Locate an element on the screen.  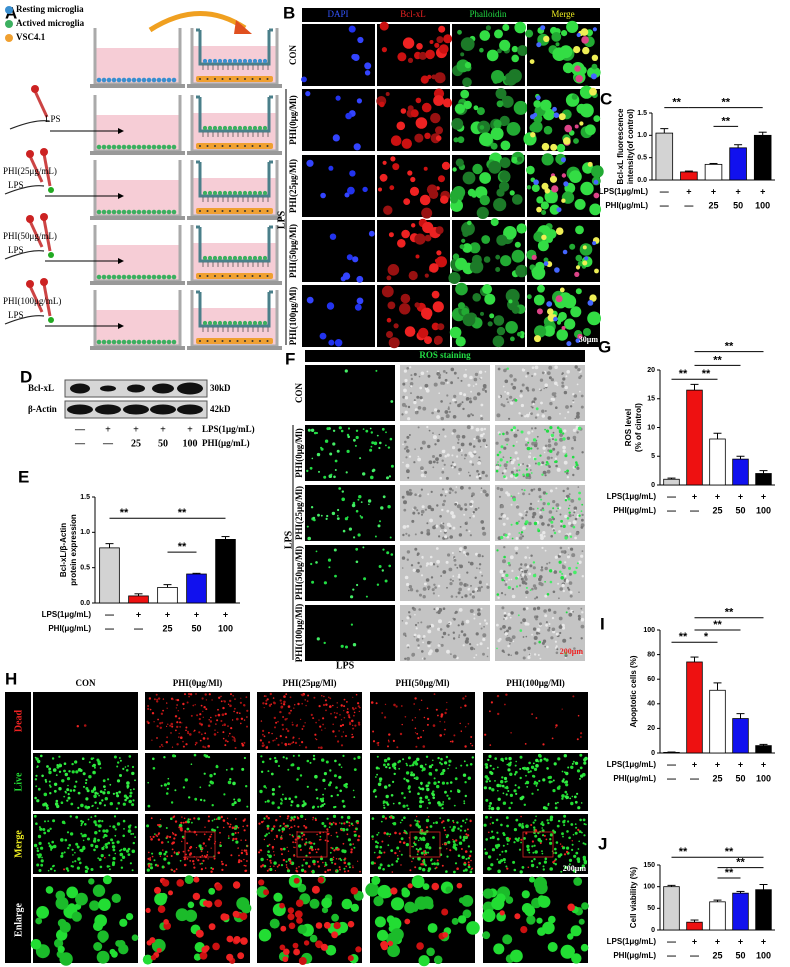
y-tick-label: 0 is located at coordinates (653, 485).